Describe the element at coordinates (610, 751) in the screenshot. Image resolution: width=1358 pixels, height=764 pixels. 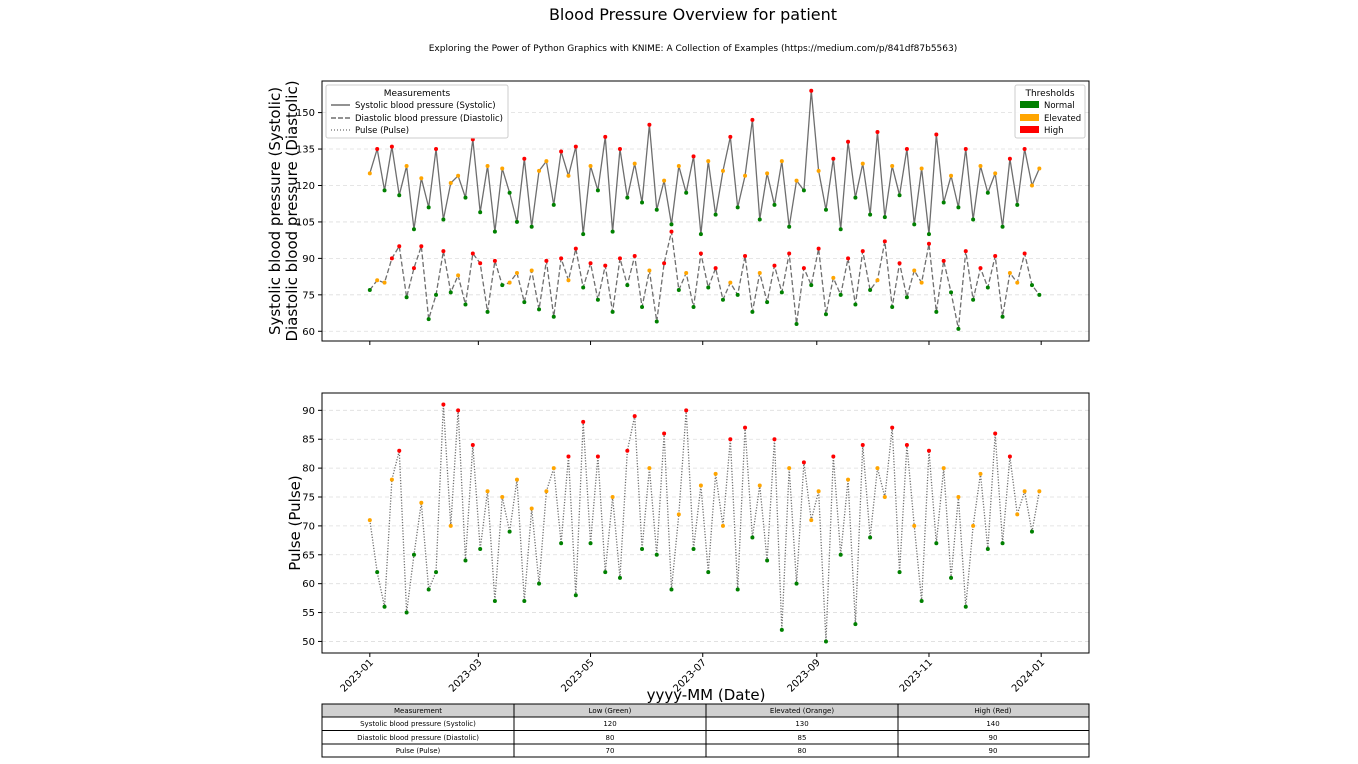
I see `table-cell: 70` at that location.